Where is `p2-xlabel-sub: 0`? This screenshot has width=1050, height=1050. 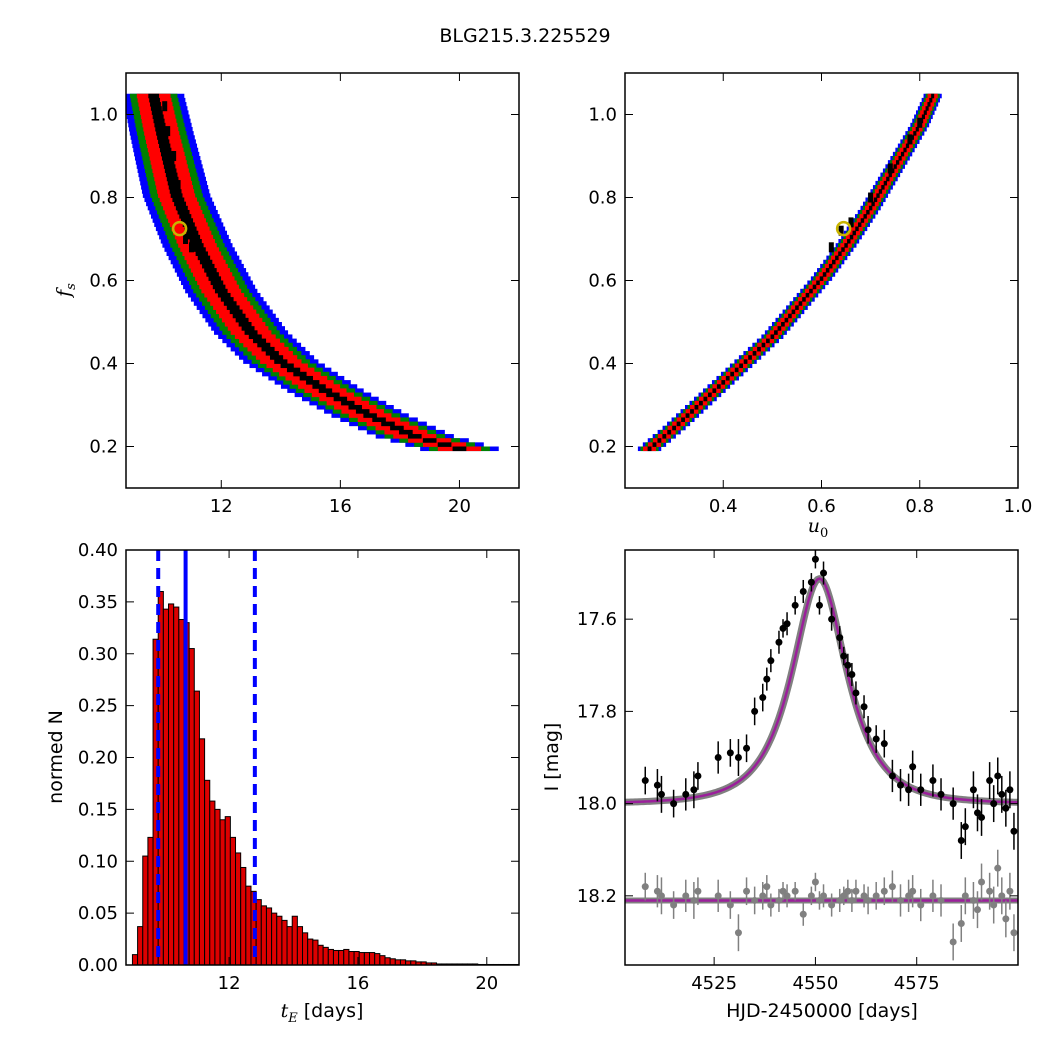 p2-xlabel-sub: 0 is located at coordinates (824, 533).